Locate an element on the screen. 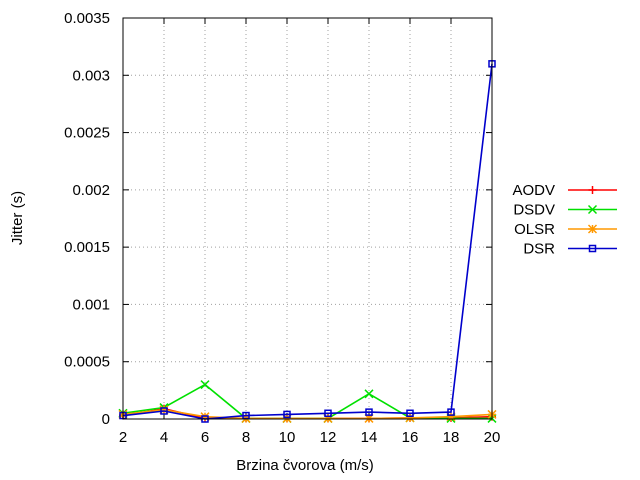 The height and width of the screenshot is (480, 640). legend-marker-olsr is located at coordinates (592, 229).